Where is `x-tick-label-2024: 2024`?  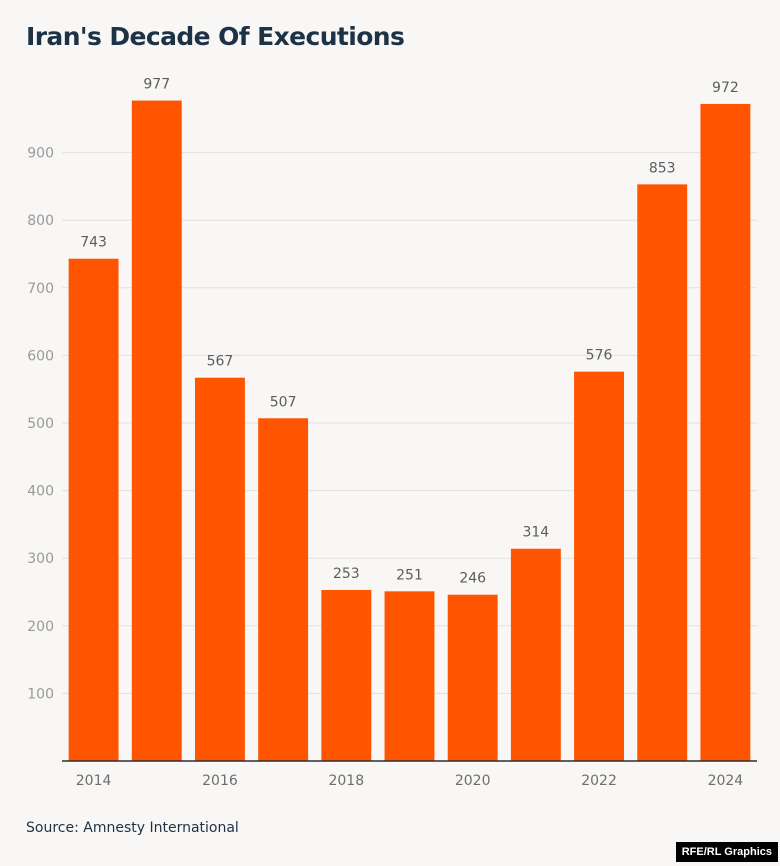 x-tick-label-2024: 2024 is located at coordinates (726, 781).